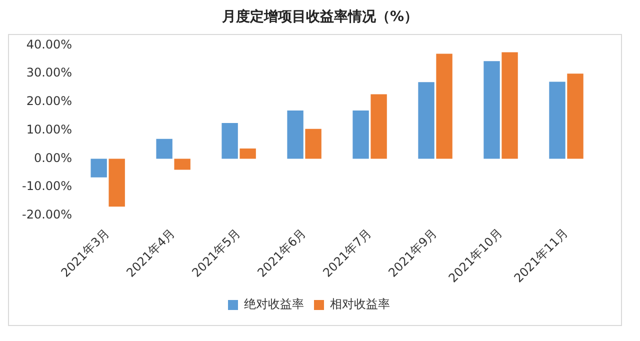 The image size is (640, 341). What do you see at coordinates (320, 17) in the screenshot?
I see `chart-title: 月度定增项目收益率情况（%）` at bounding box center [320, 17].